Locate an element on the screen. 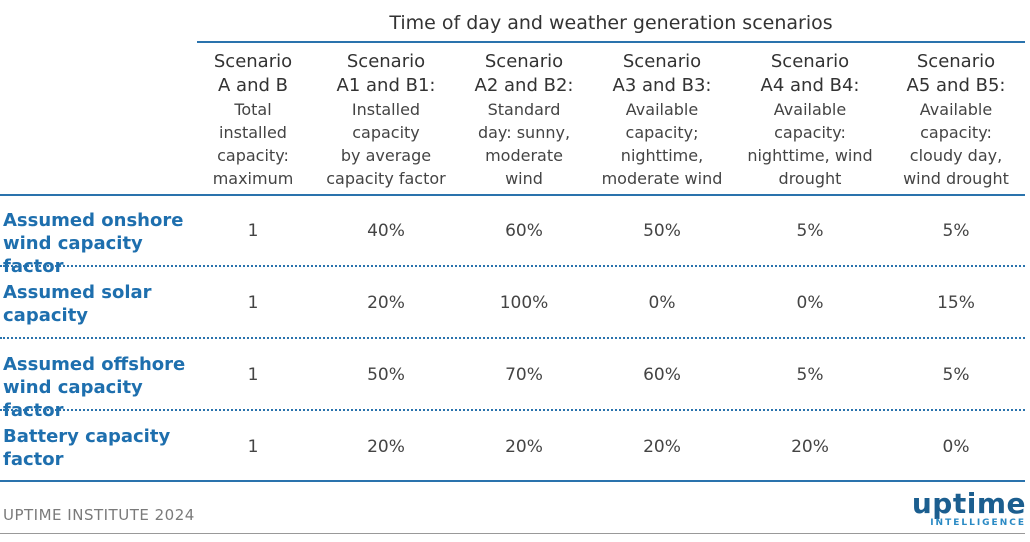  row-label-line: Battery capacity is located at coordinates (87, 436).